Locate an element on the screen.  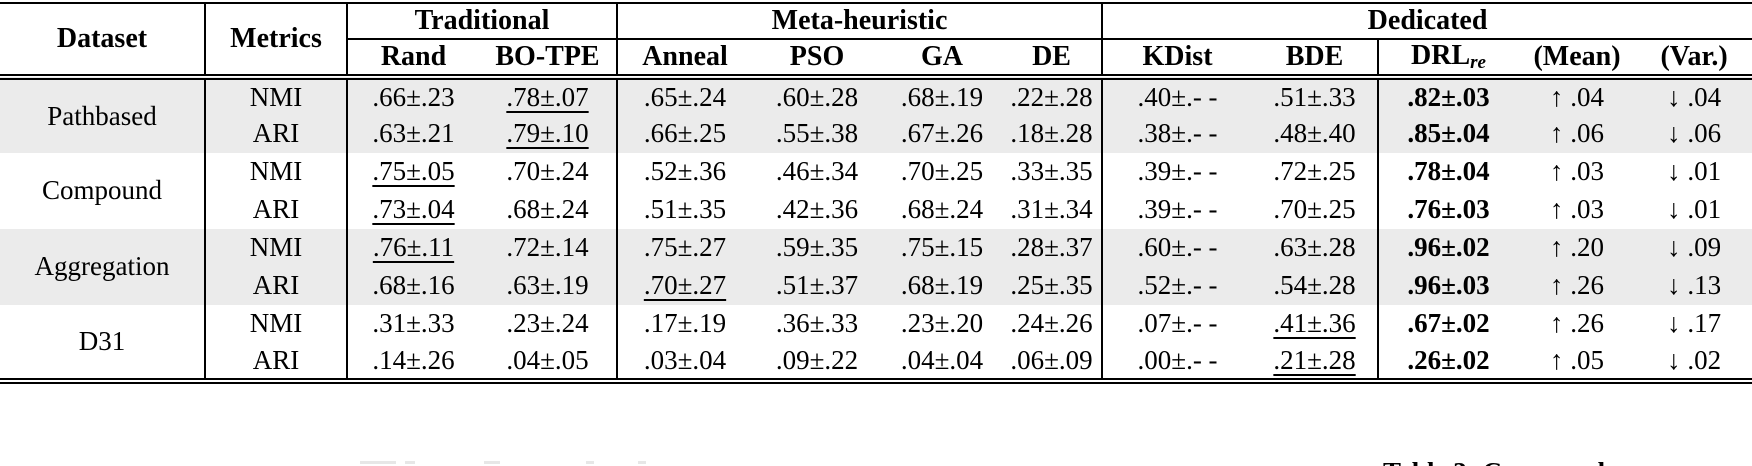
col-header-drl-re: DRLre is located at coordinates (1448, 59).